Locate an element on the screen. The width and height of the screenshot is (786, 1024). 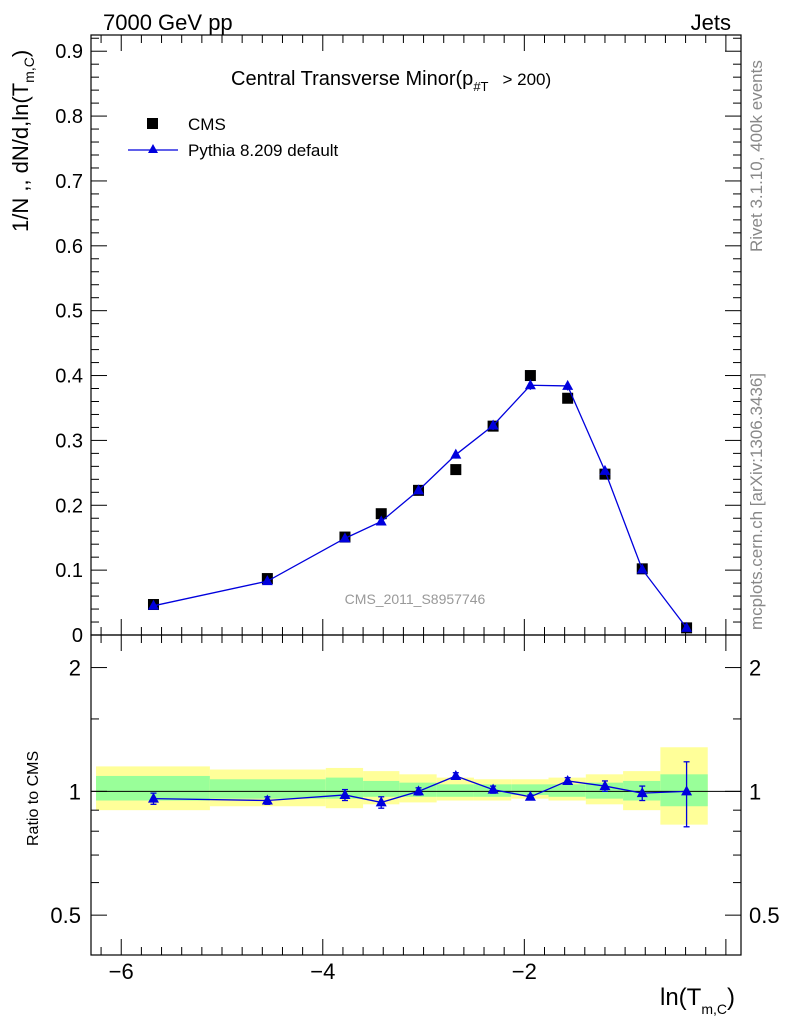
header-left: 7000 GeV pp is located at coordinates (168, 22).